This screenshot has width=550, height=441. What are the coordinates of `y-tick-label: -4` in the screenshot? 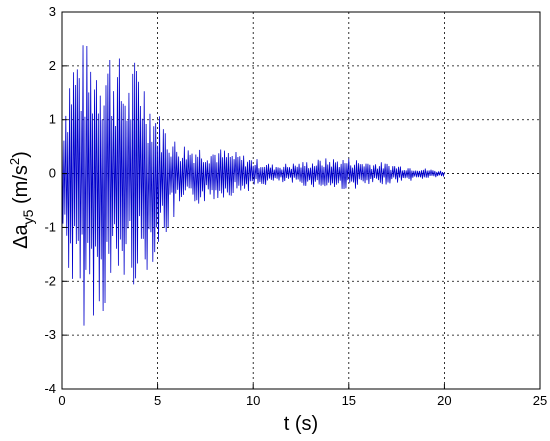 It's located at (50, 388).